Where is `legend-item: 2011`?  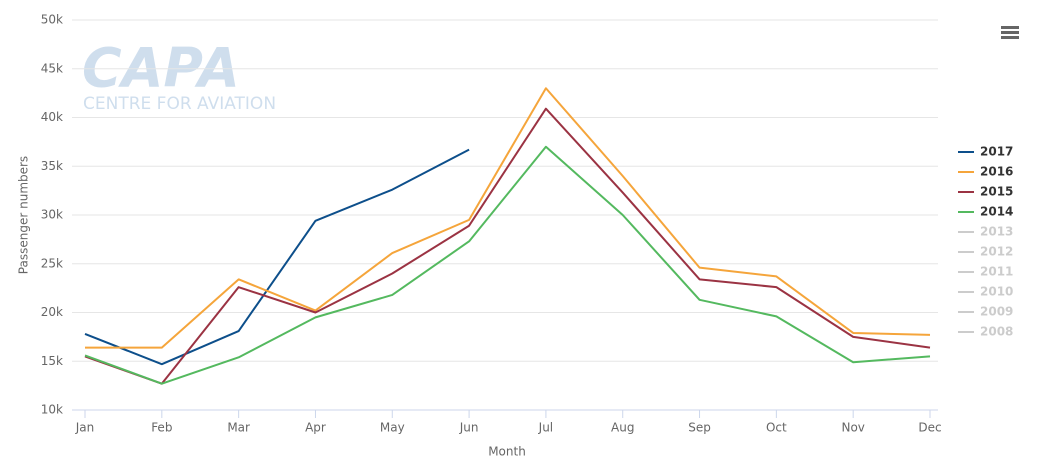 legend-item: 2011 is located at coordinates (985, 272).